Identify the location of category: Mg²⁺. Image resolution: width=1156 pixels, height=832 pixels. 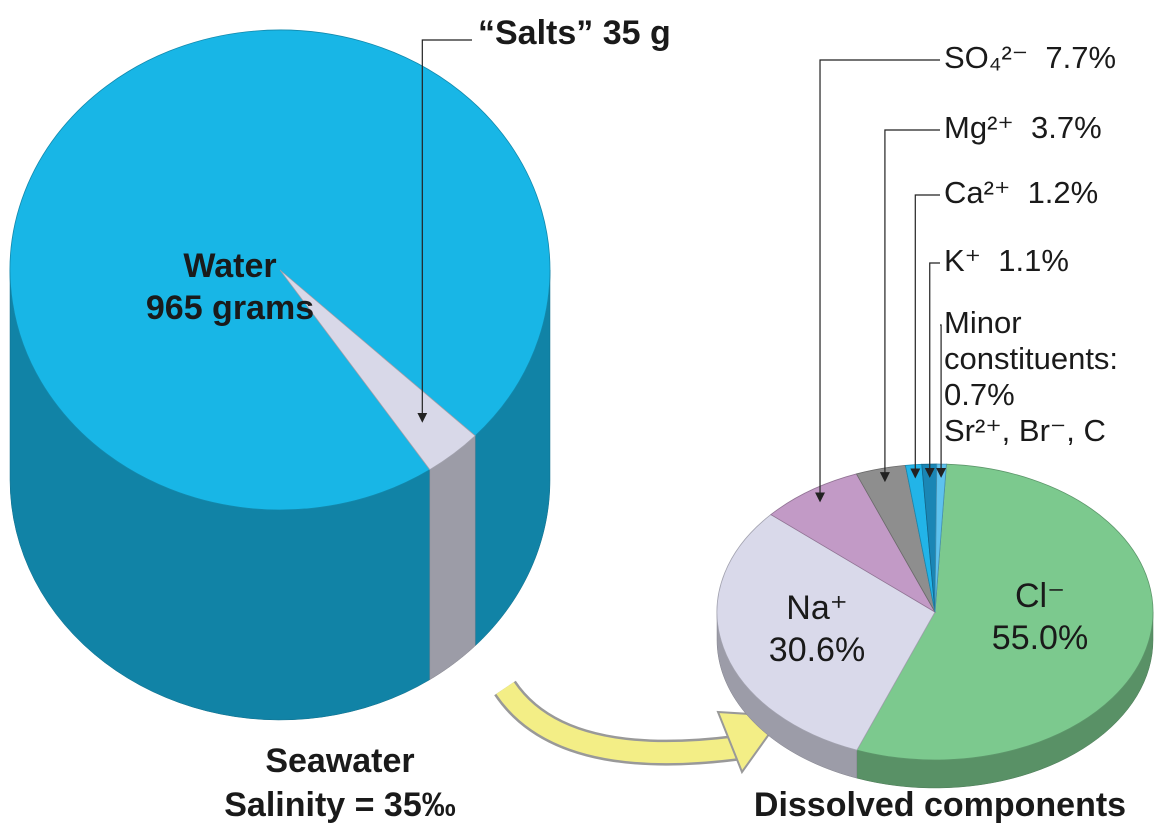
(979, 127).